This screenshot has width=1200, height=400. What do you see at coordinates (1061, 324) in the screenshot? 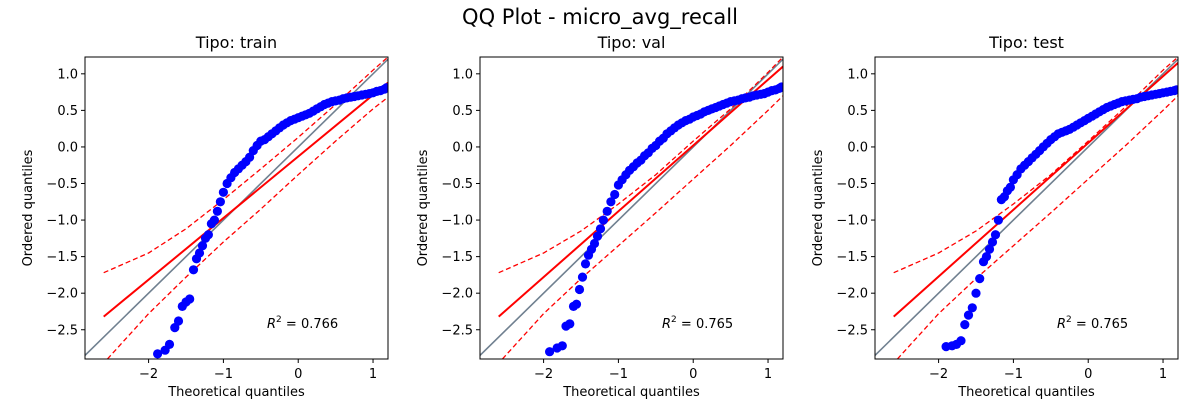
I see `r2-symbol: R` at bounding box center [1061, 324].